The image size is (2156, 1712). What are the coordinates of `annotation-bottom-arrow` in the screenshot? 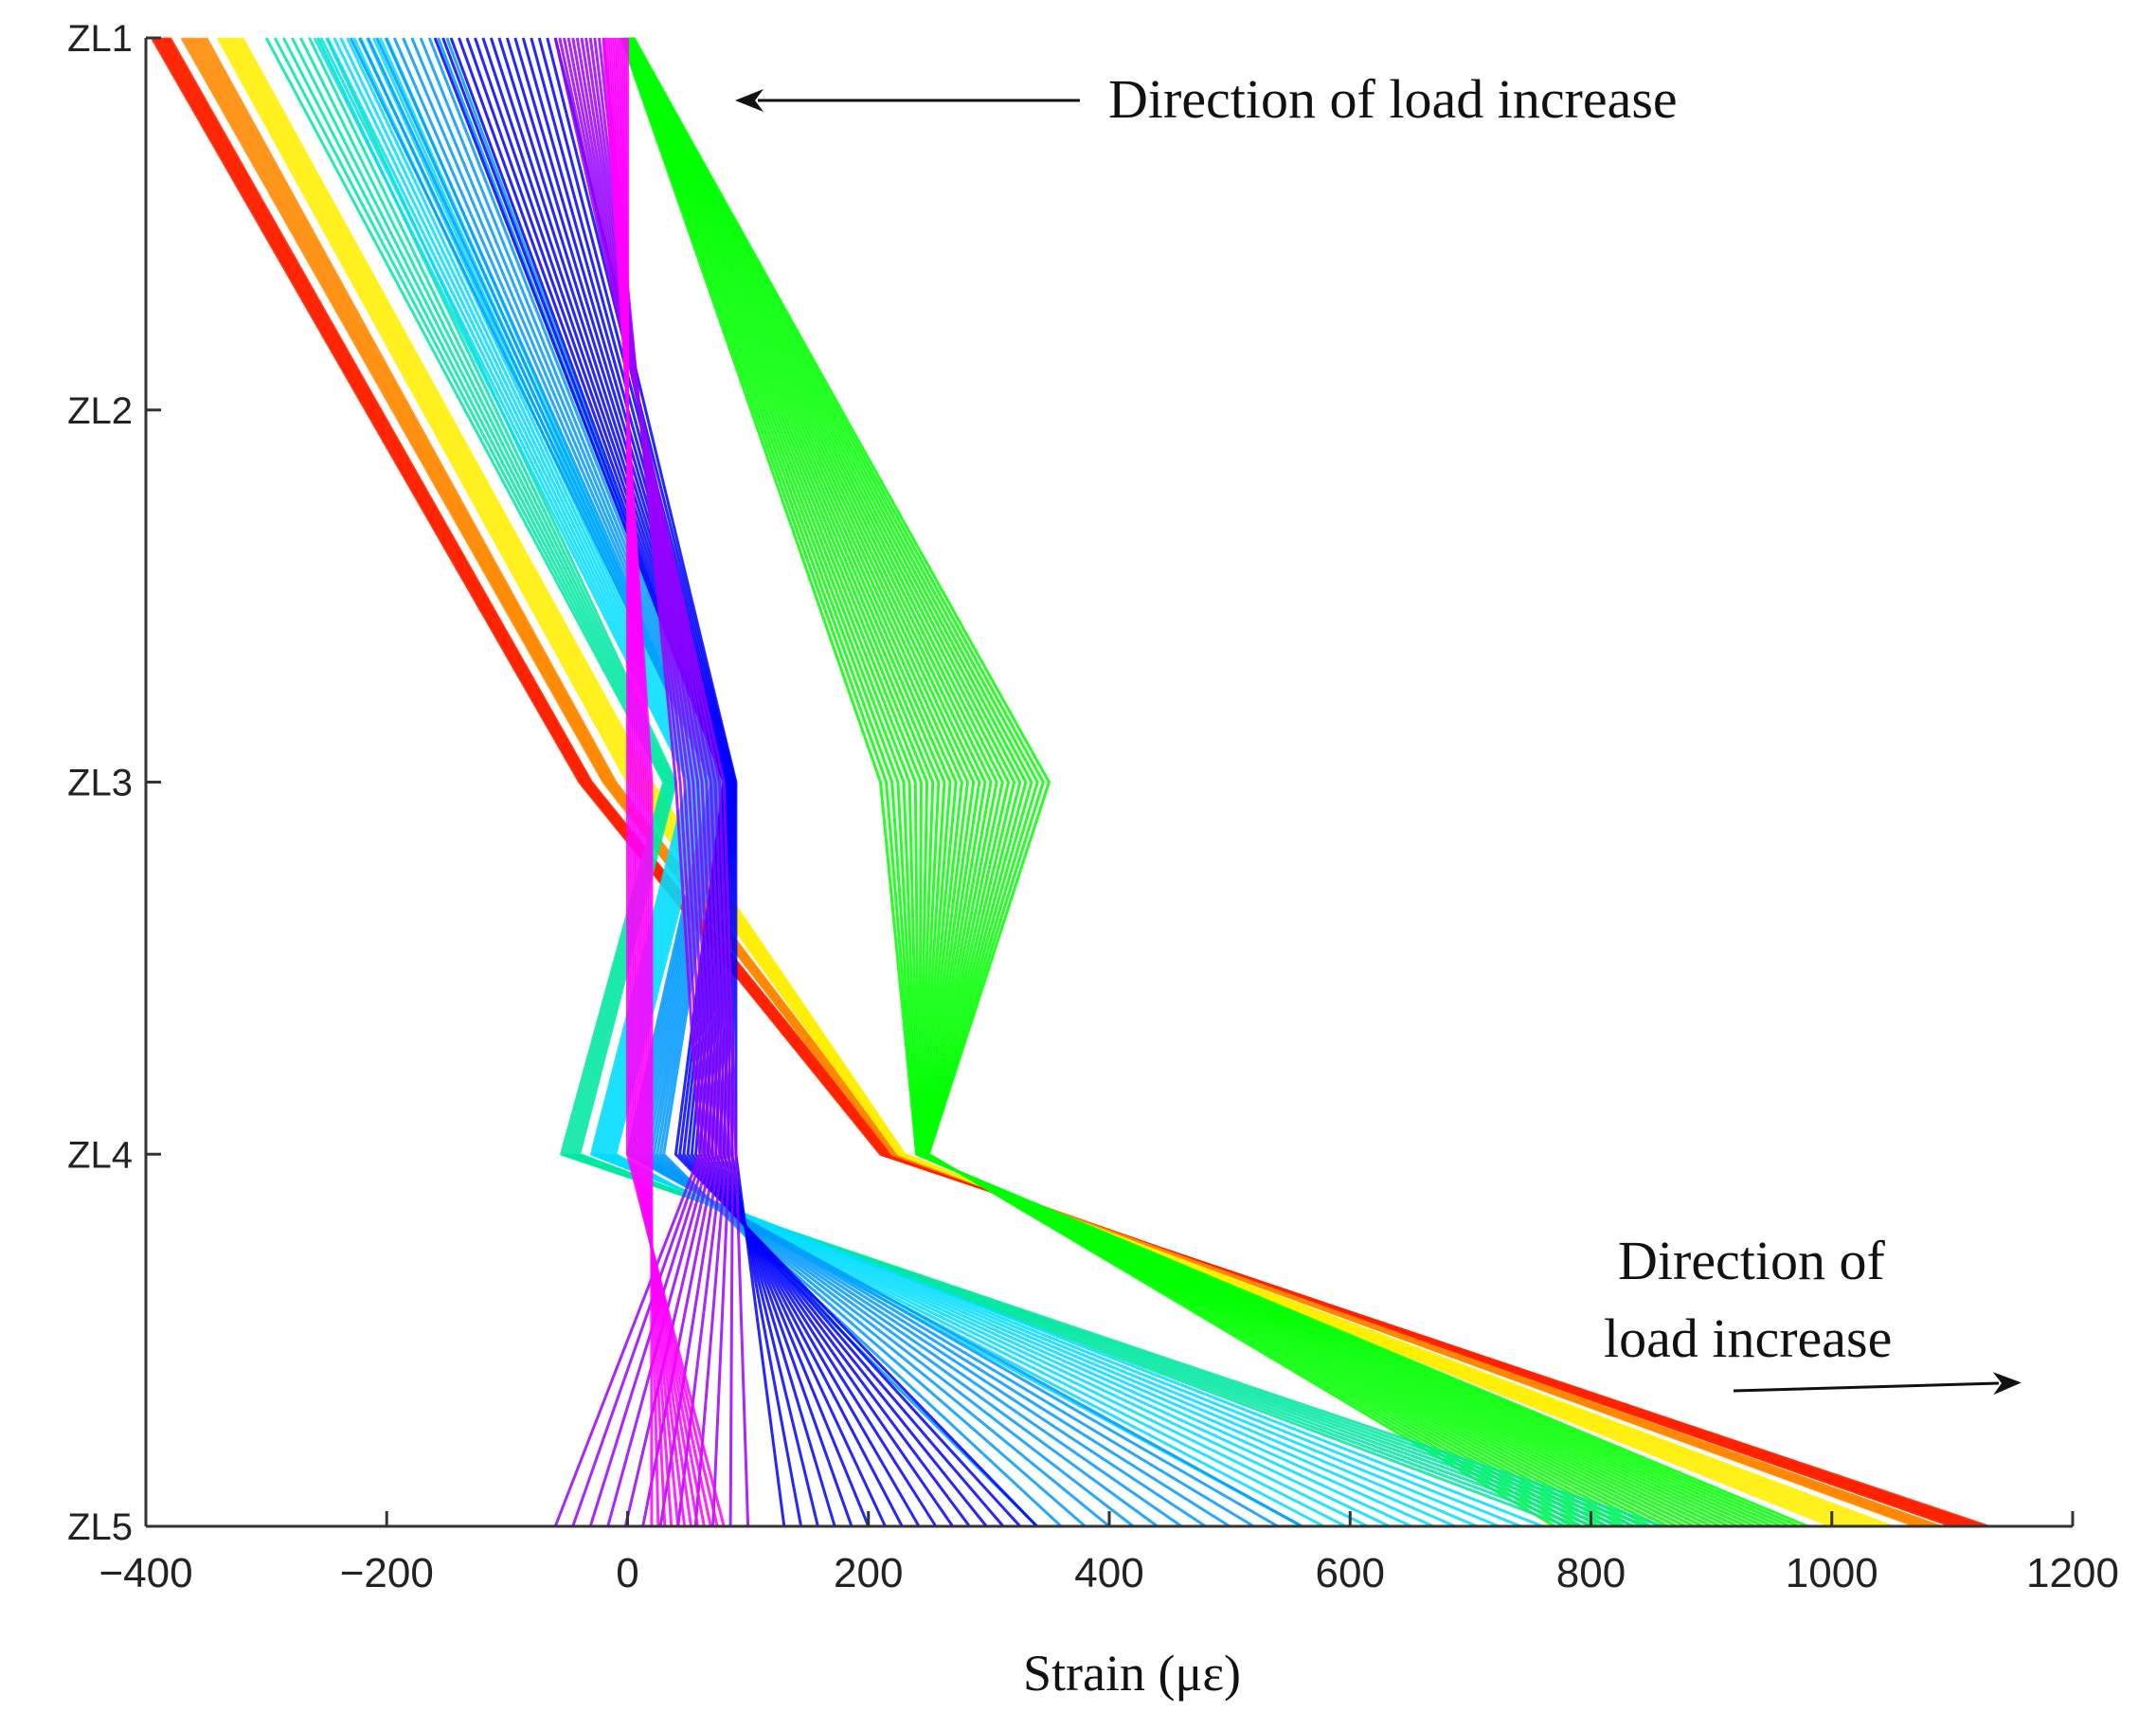 It's located at (1877, 1384).